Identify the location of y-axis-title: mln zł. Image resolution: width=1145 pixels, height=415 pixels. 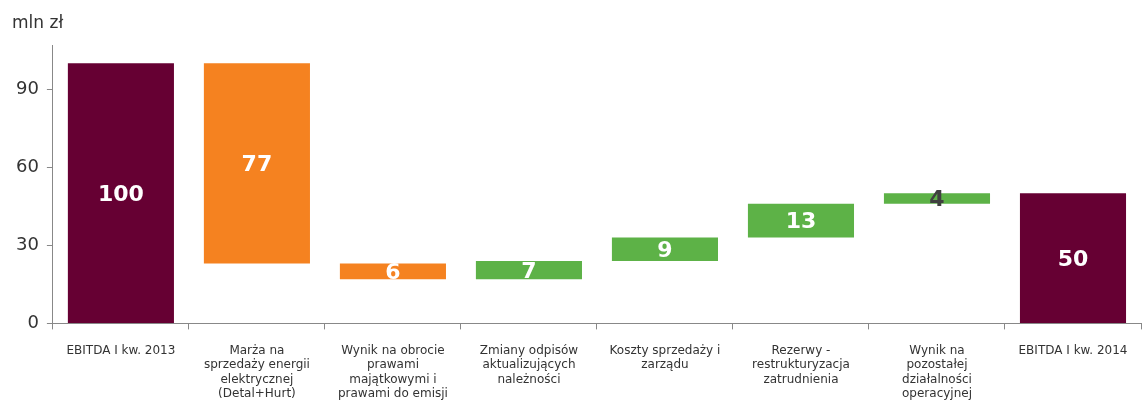
(38, 22).